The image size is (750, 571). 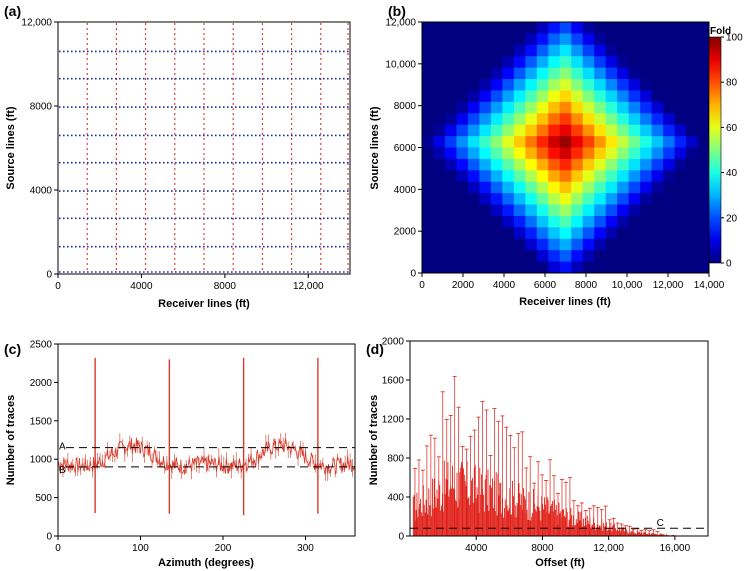 What do you see at coordinates (62, 470) in the screenshot?
I see `reference-label-b: B` at bounding box center [62, 470].